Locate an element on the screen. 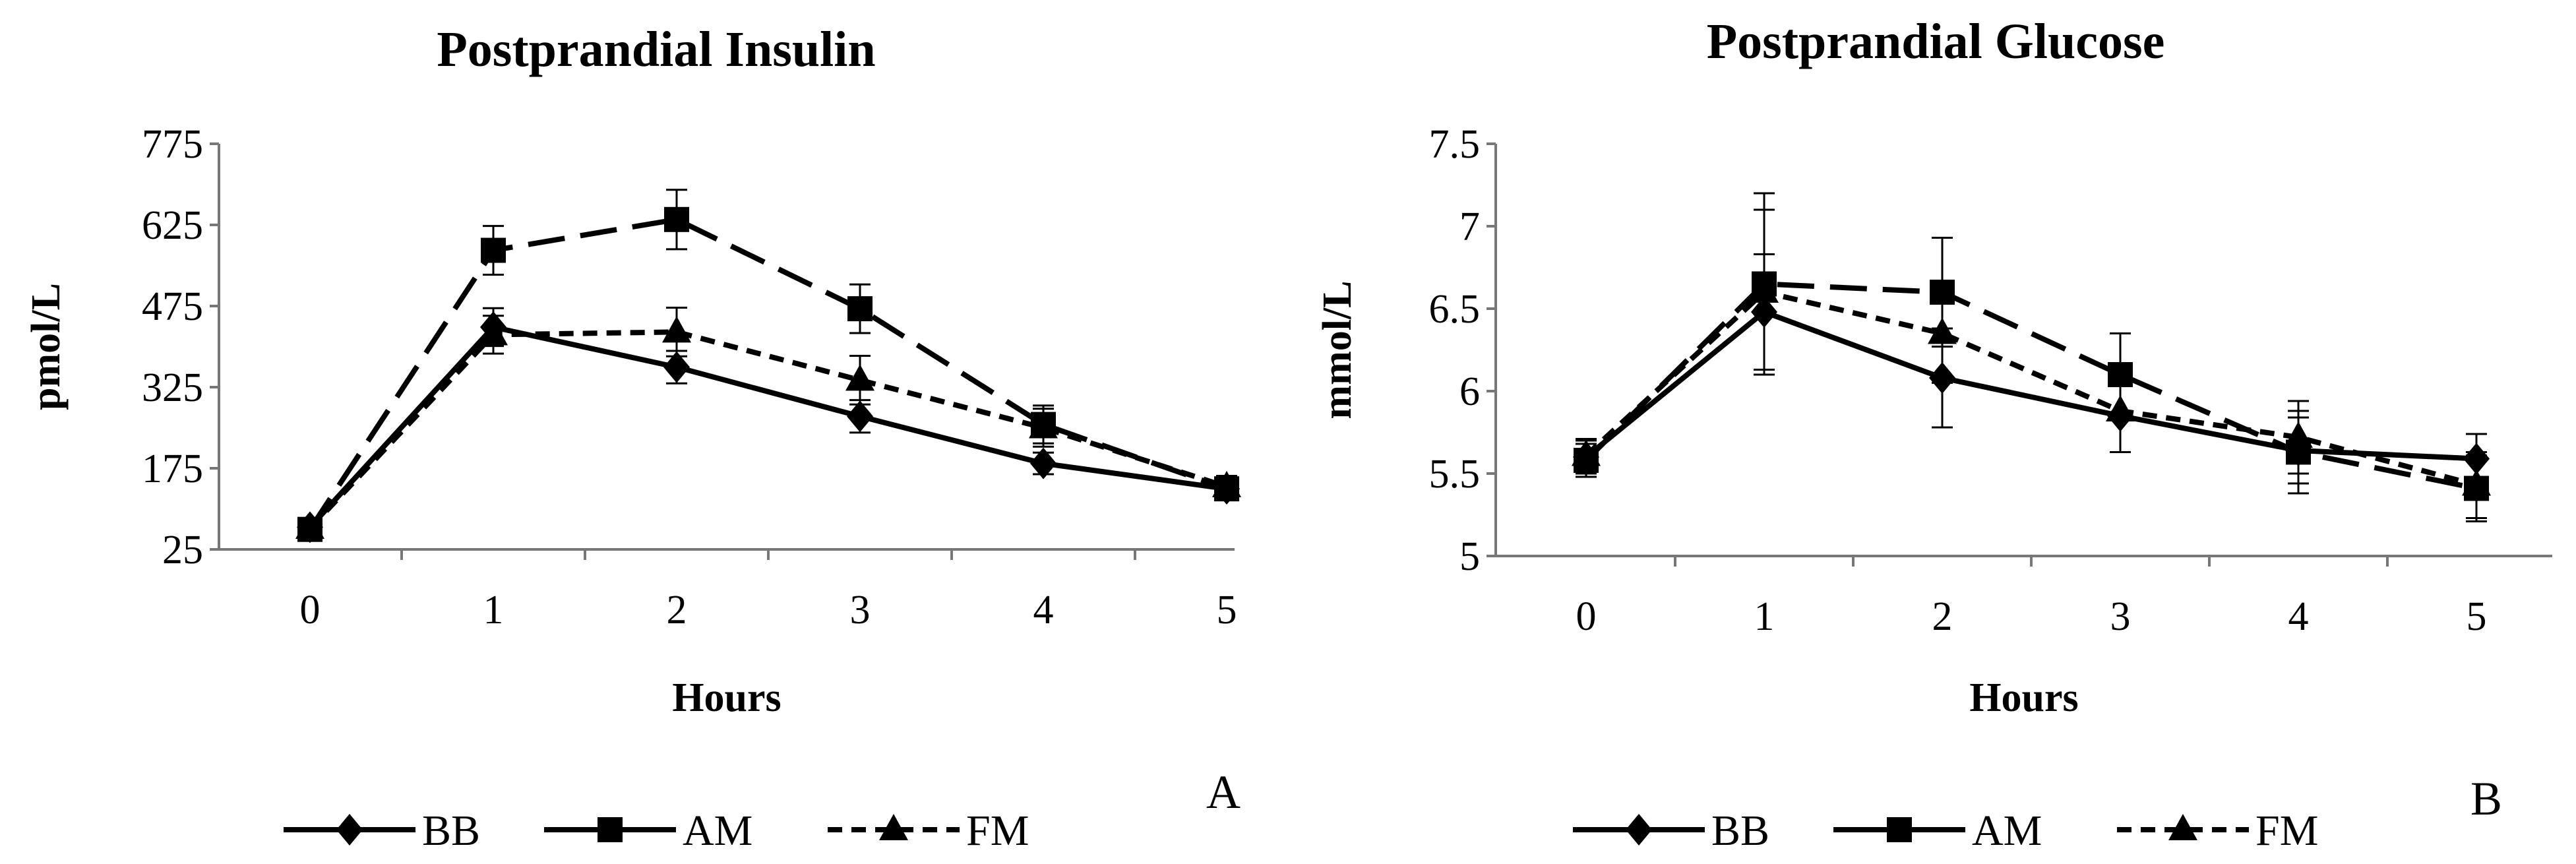  y-tick-label: 7.5 is located at coordinates (1455, 144).